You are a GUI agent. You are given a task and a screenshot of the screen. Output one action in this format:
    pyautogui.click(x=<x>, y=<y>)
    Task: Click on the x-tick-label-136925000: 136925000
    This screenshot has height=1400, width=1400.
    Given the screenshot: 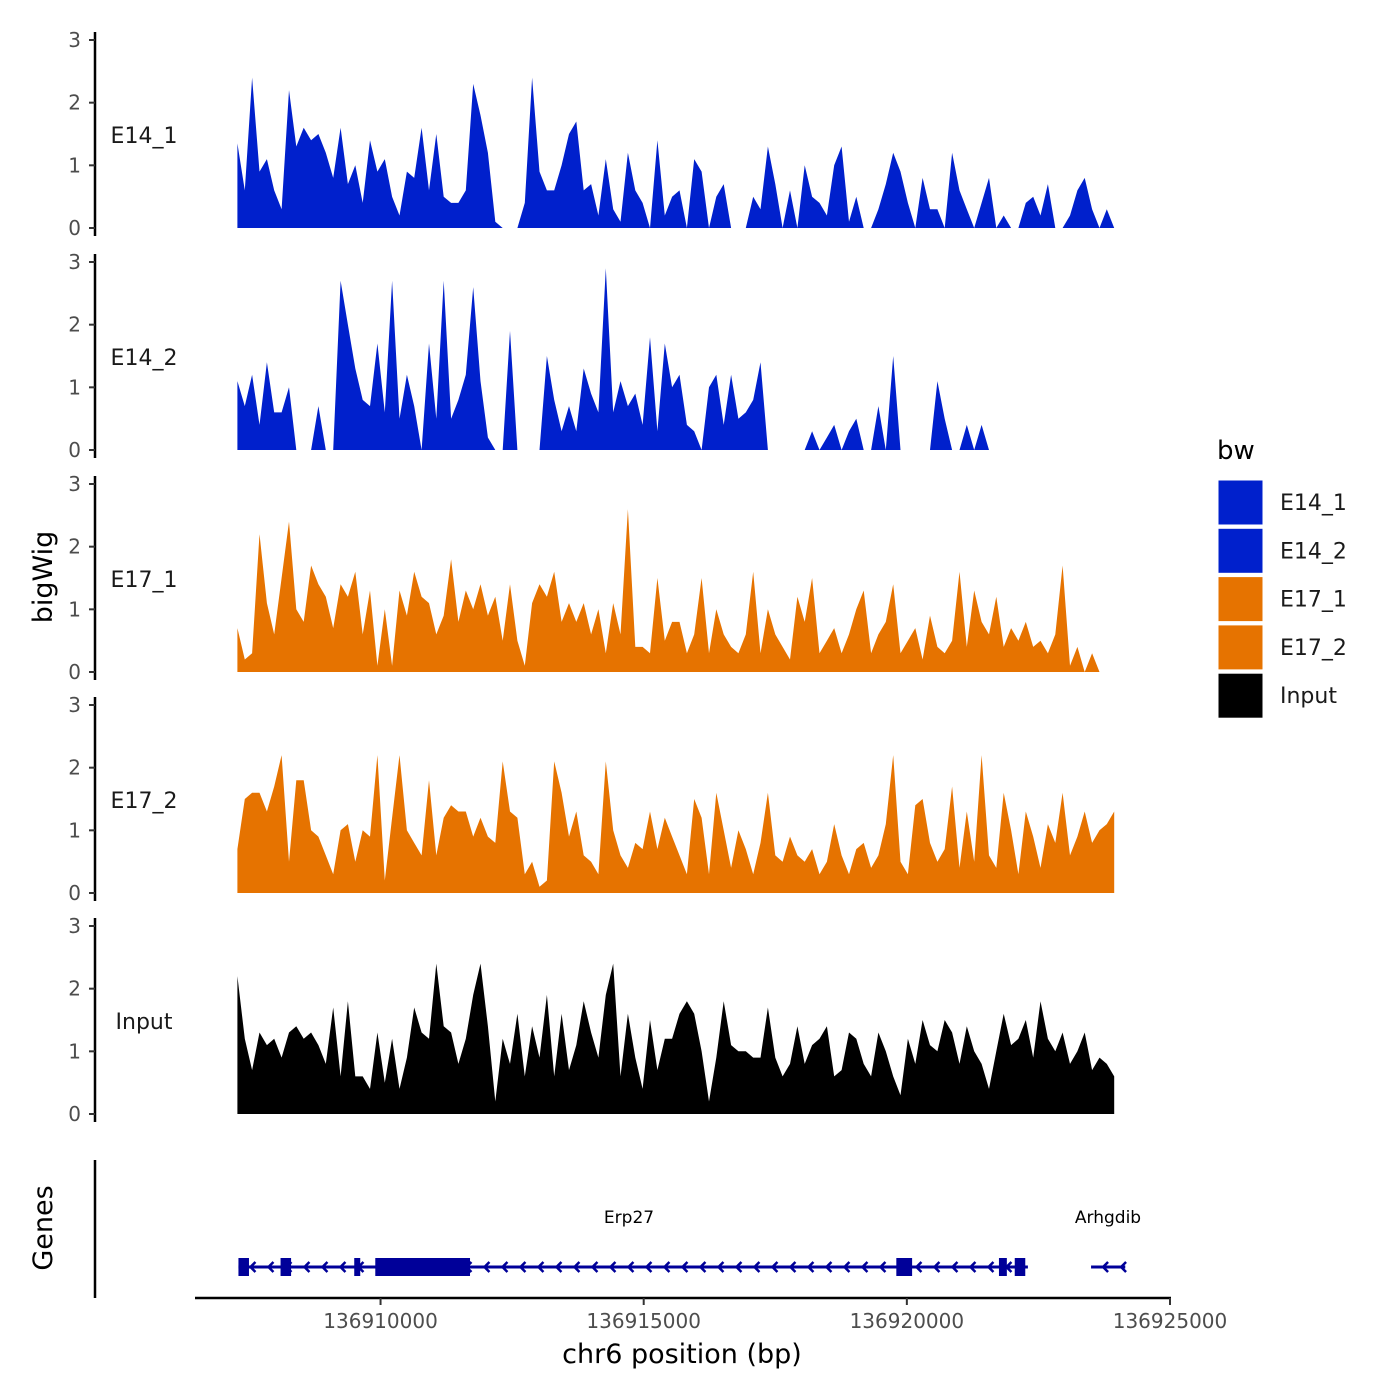 What is the action you would take?
    pyautogui.click(x=1170, y=1321)
    